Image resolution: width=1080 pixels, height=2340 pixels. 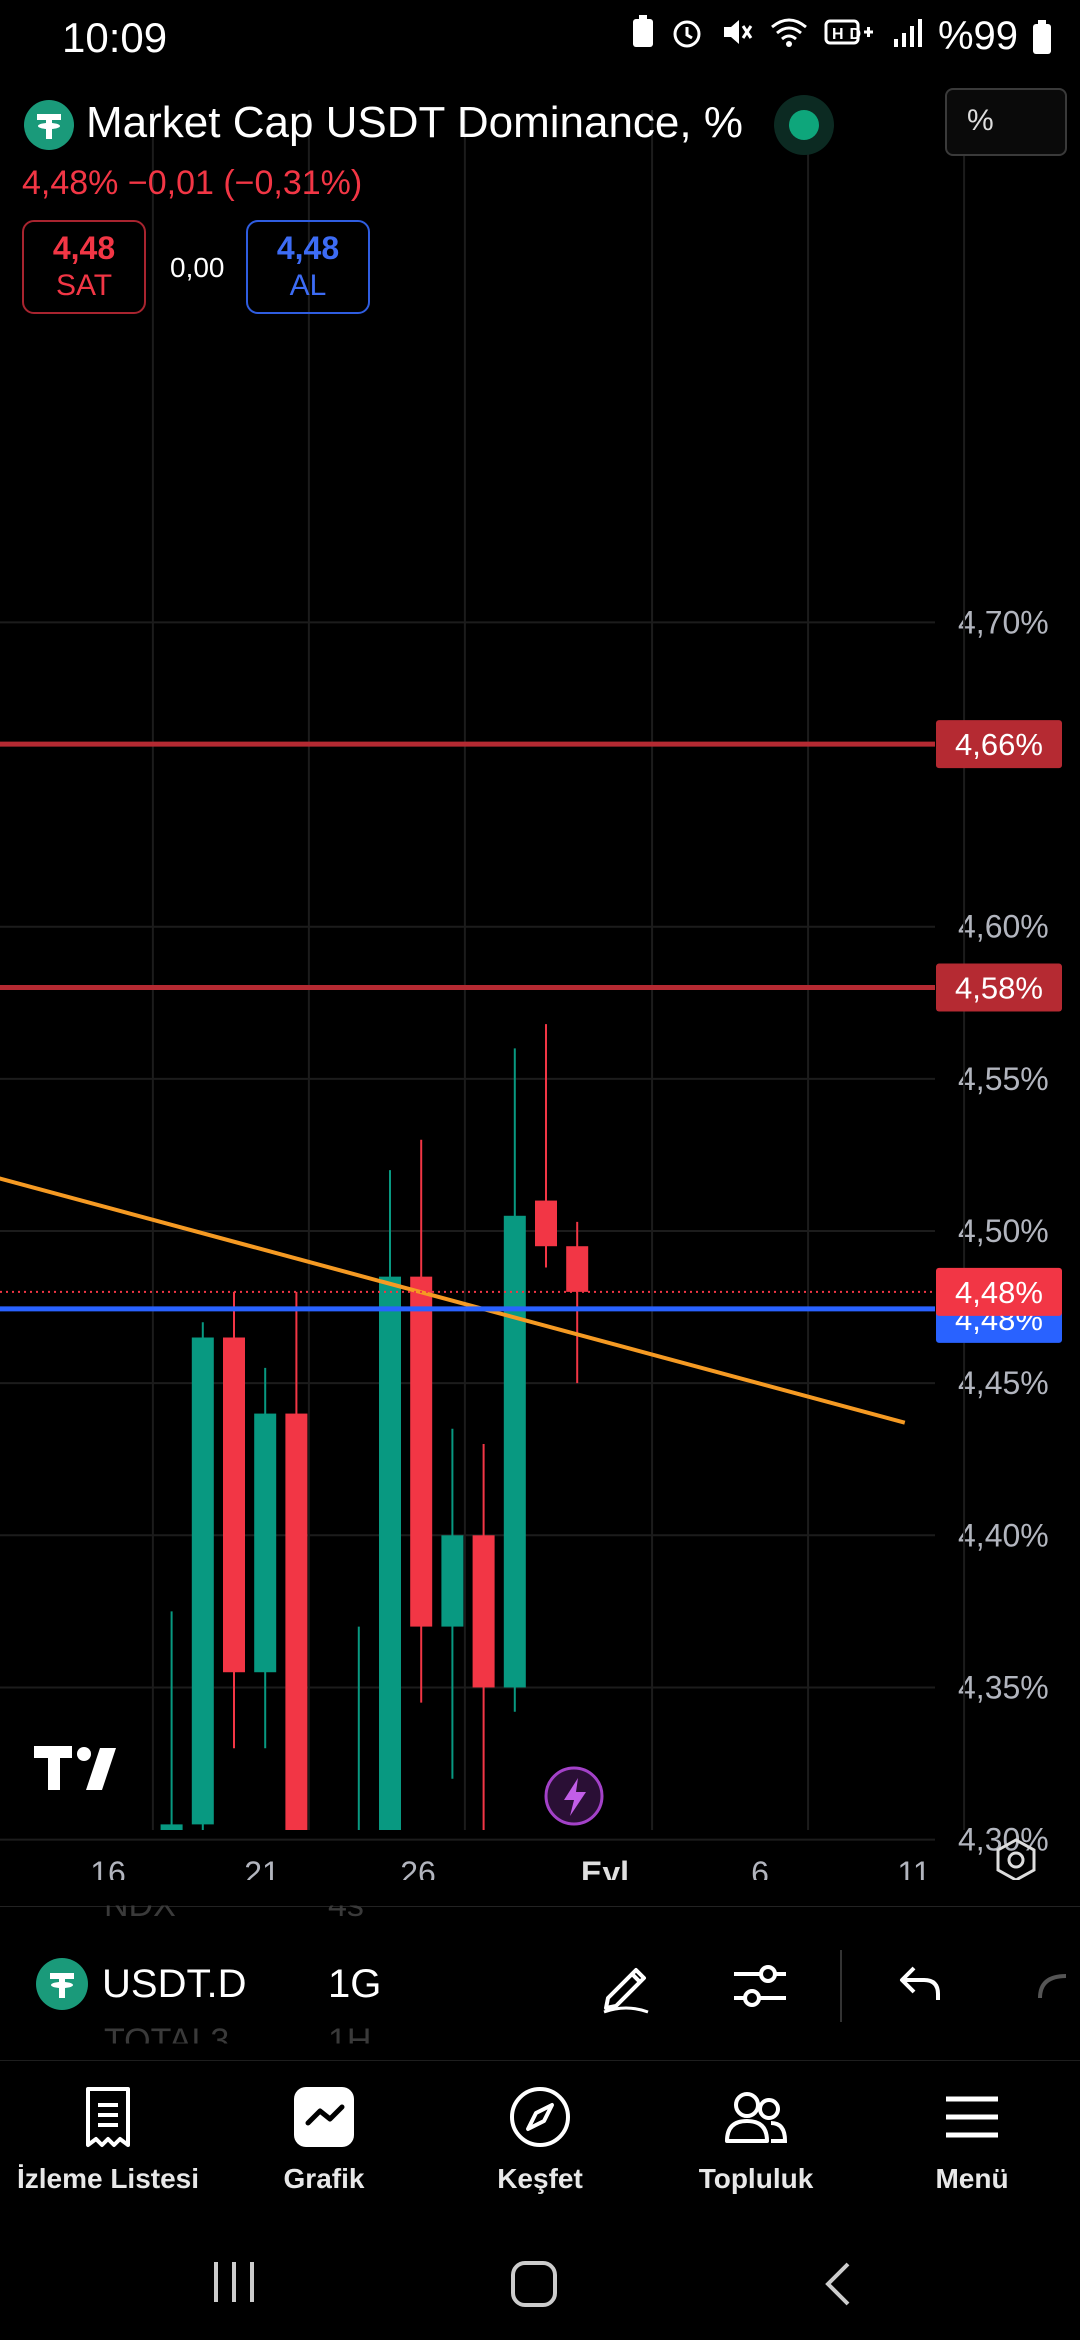 What do you see at coordinates (605, 1867) in the screenshot?
I see `x-tick-label: Eyl` at bounding box center [605, 1867].